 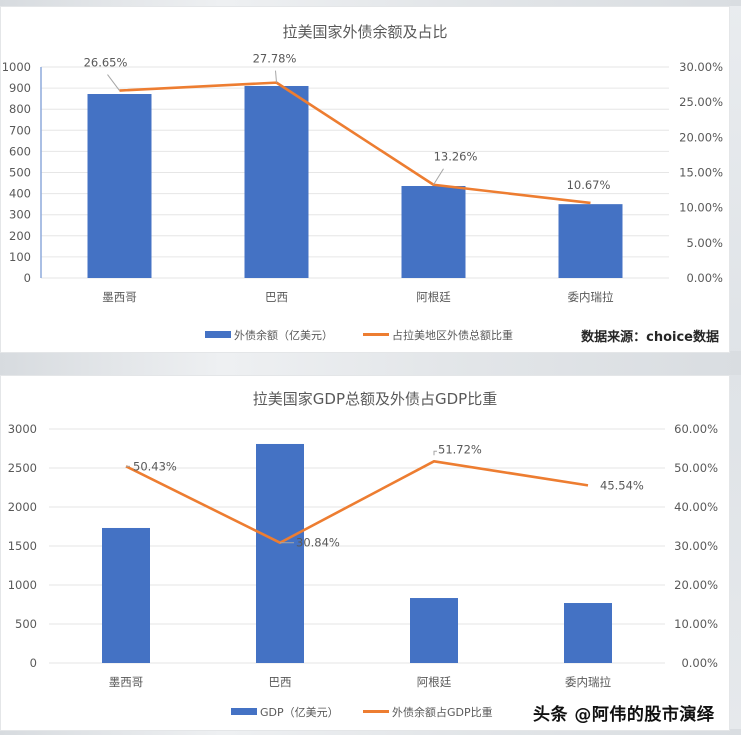 I want to click on y-left-tick: 3000, so click(x=22, y=429).